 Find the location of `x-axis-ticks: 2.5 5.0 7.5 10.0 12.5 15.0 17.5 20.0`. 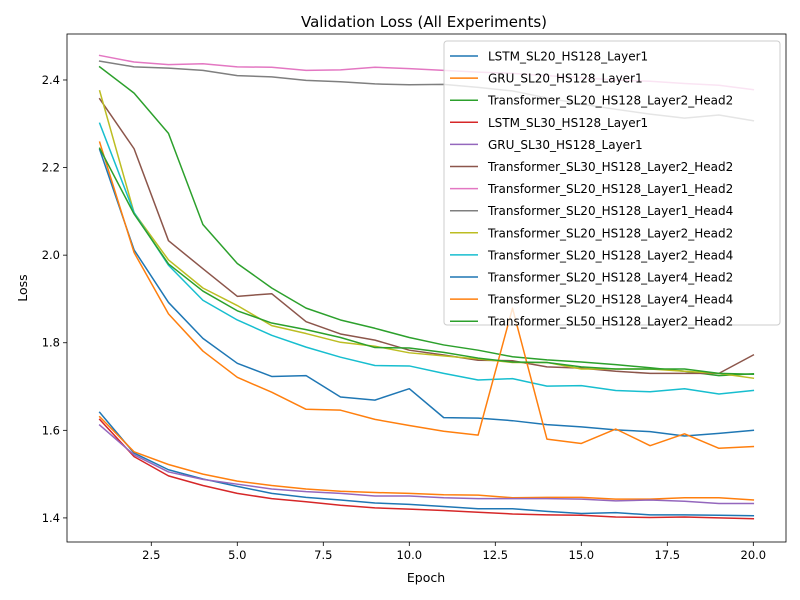

x-axis-ticks: 2.5 5.0 7.5 10.0 12.5 15.0 17.5 20.0 is located at coordinates (454, 552).